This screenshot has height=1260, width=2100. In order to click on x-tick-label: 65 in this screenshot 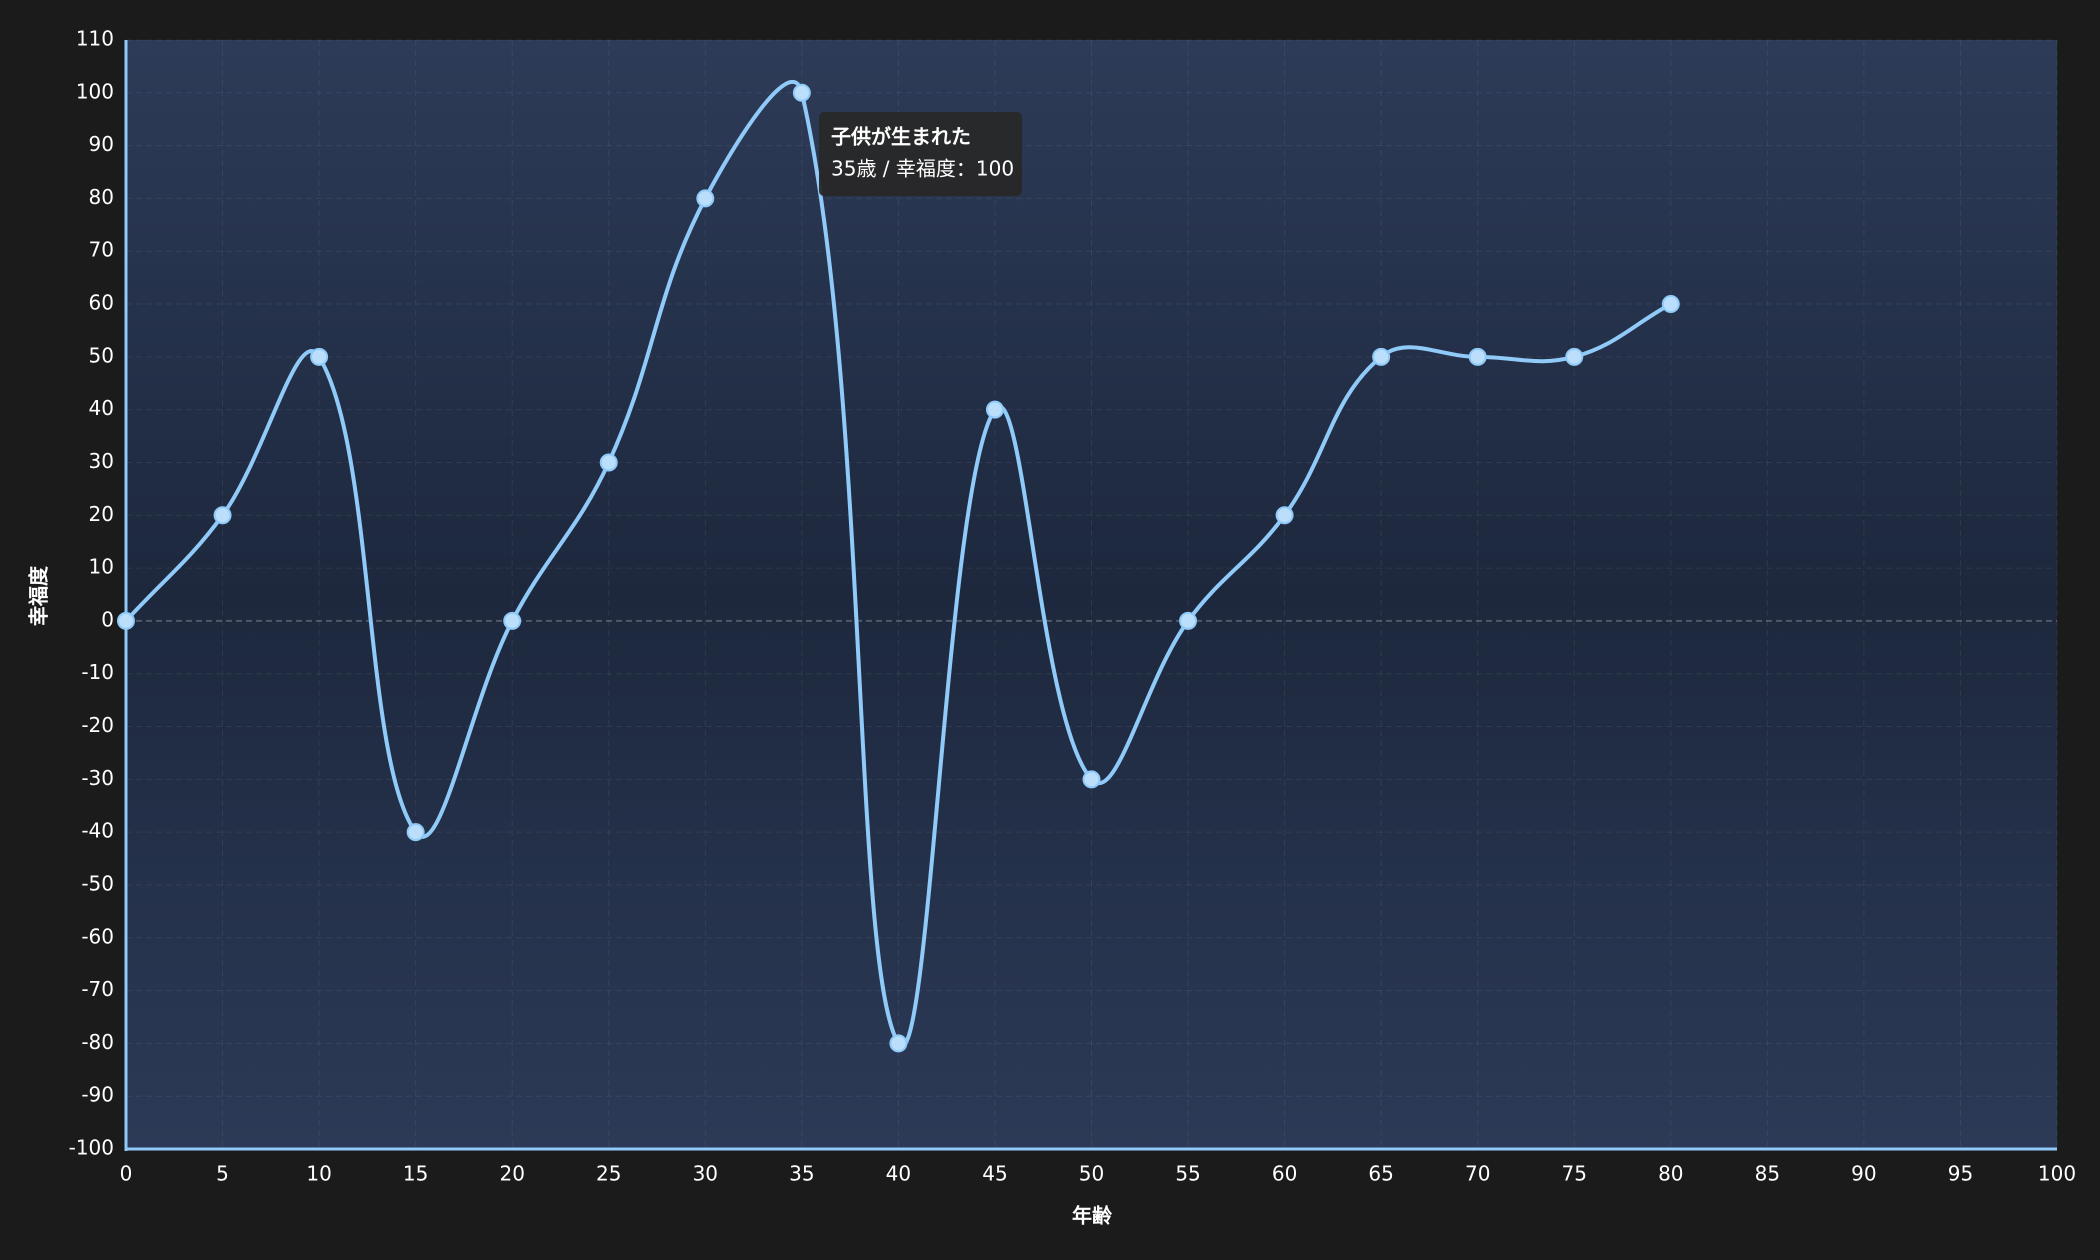, I will do `click(1380, 1174)`.